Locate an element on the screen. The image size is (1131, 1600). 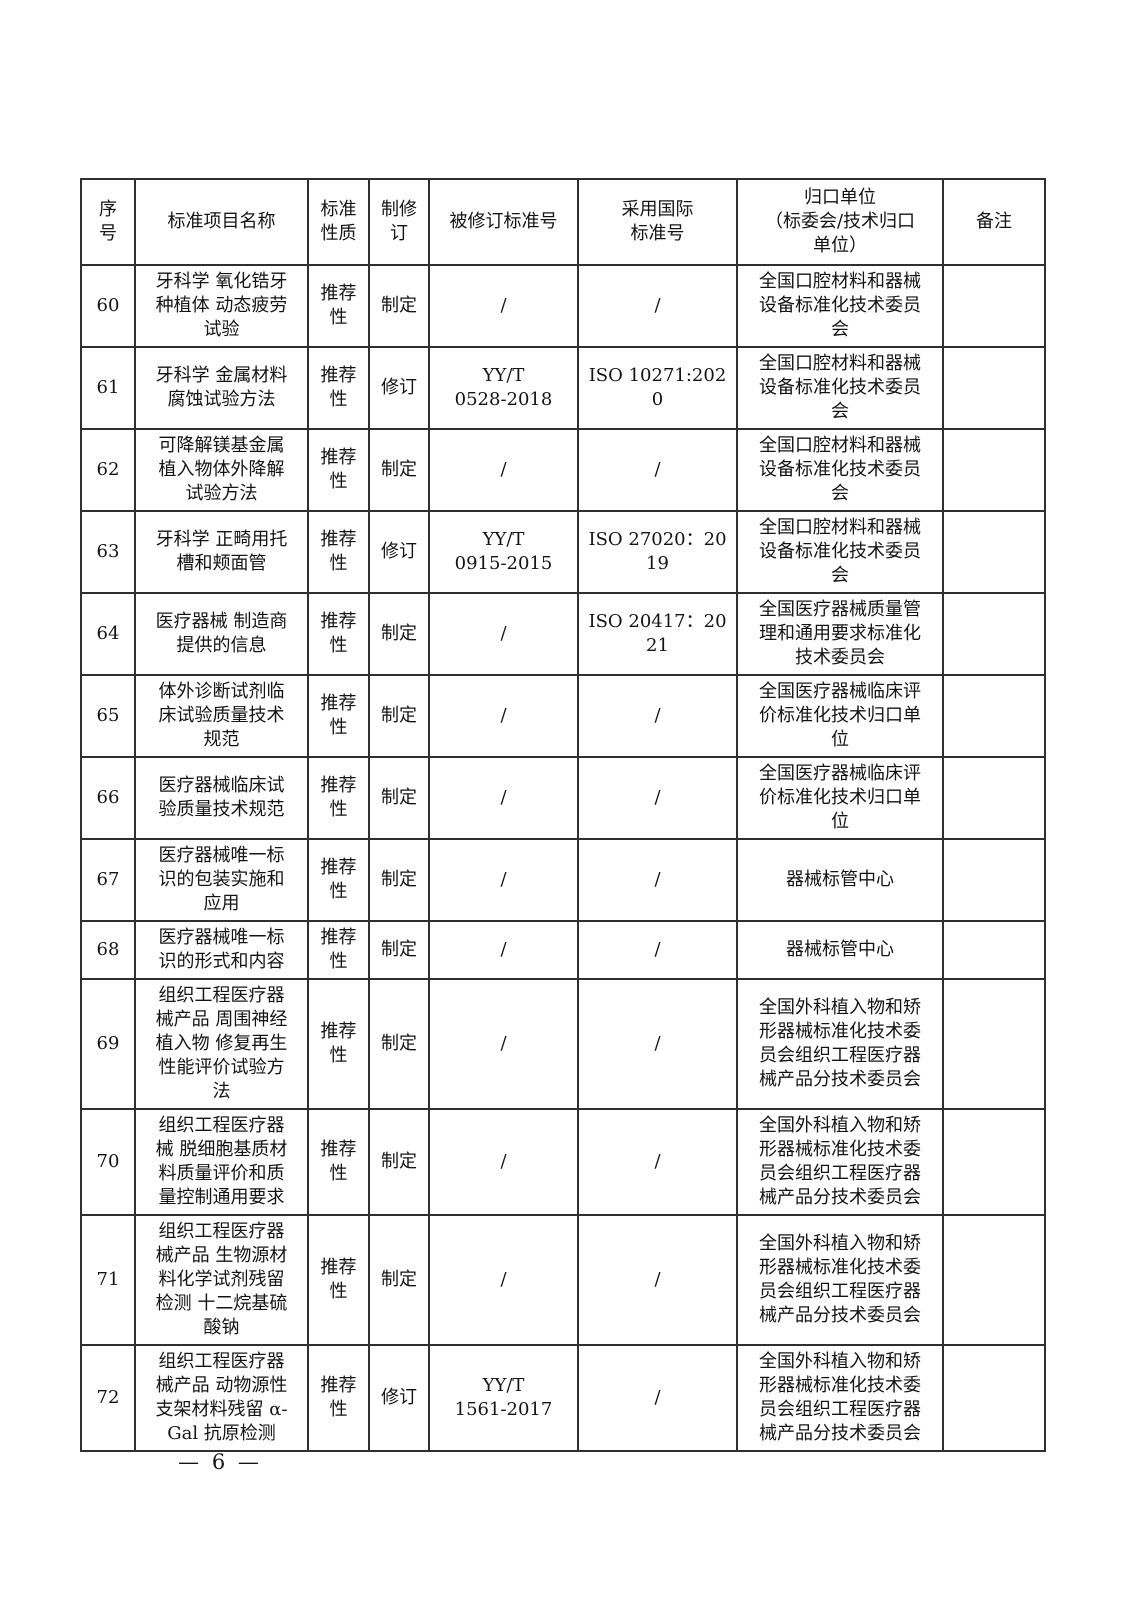
cell-serial-number: 63 is located at coordinates (108, 552).